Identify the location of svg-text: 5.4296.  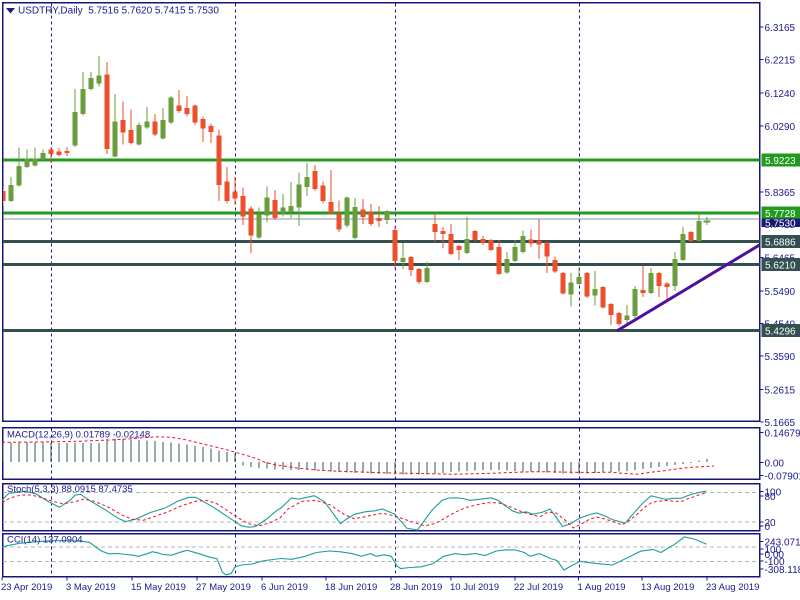
(780, 331).